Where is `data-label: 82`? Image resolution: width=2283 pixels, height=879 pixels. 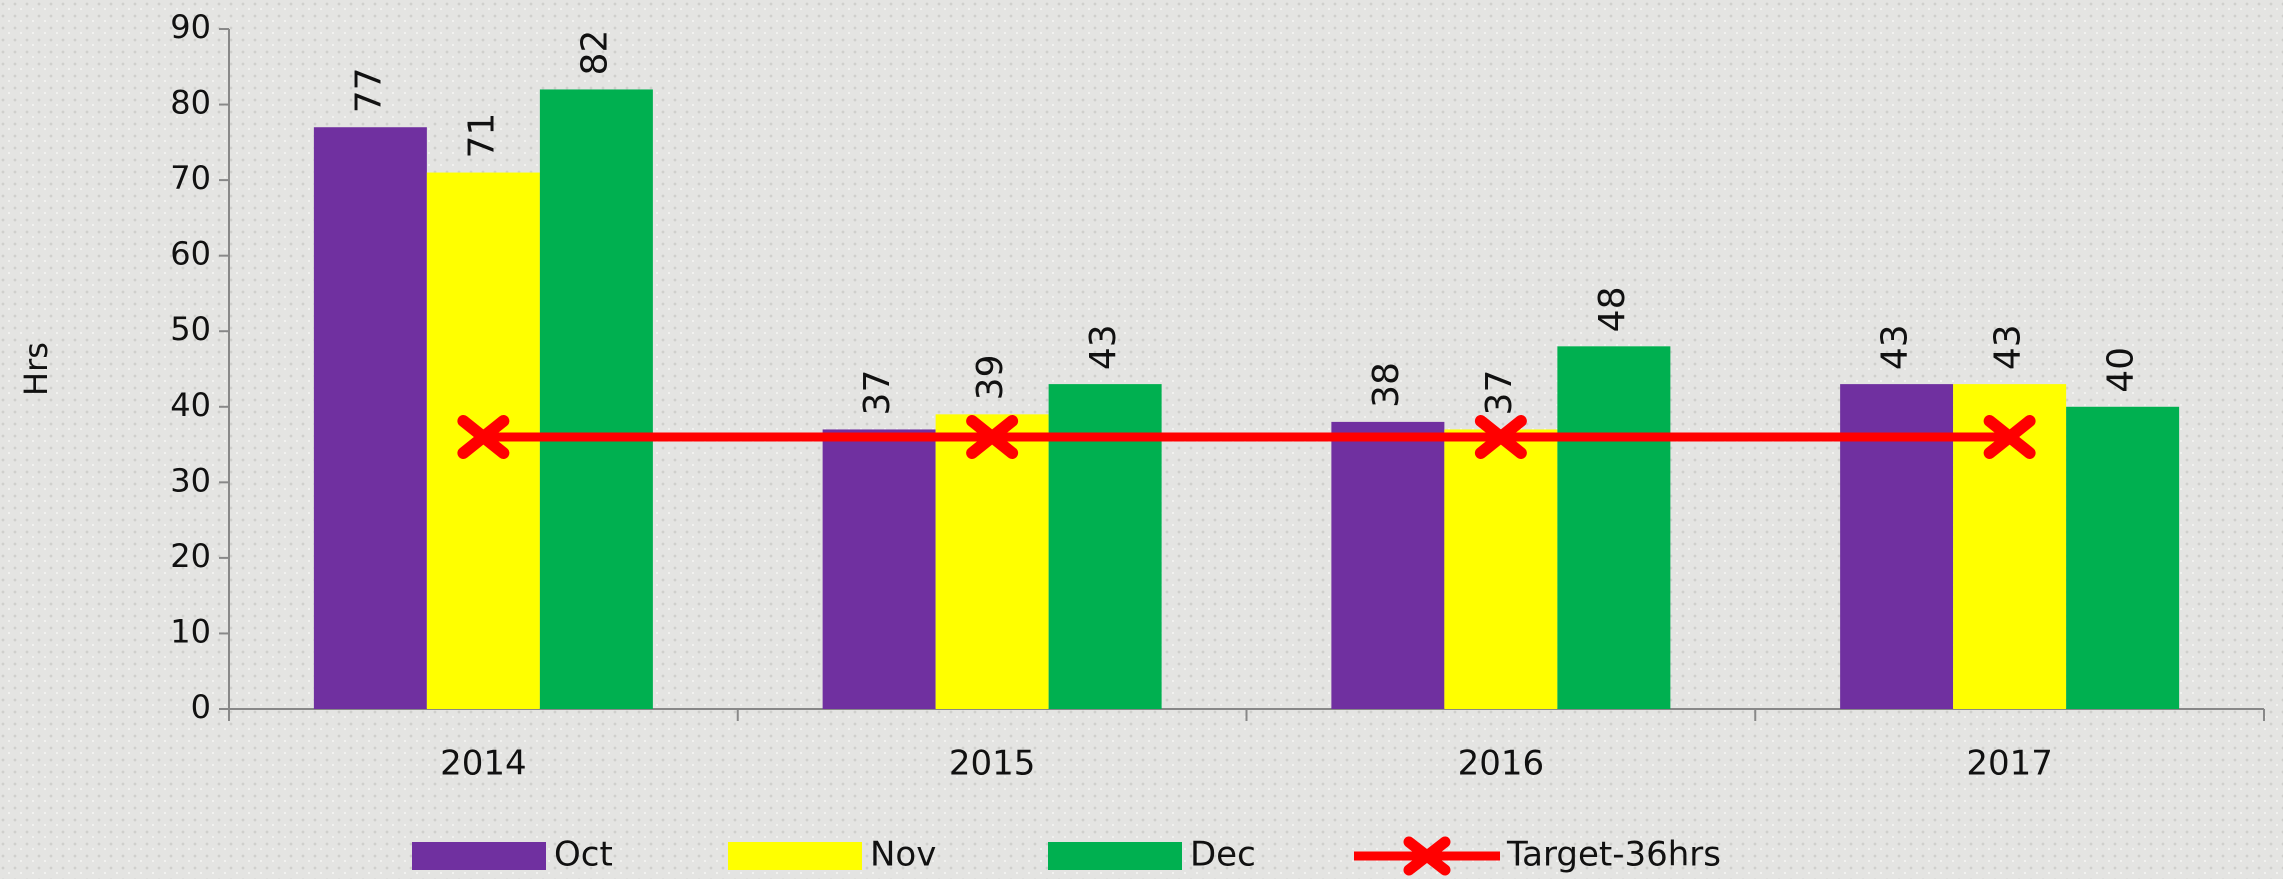
data-label: 82 is located at coordinates (594, 53).